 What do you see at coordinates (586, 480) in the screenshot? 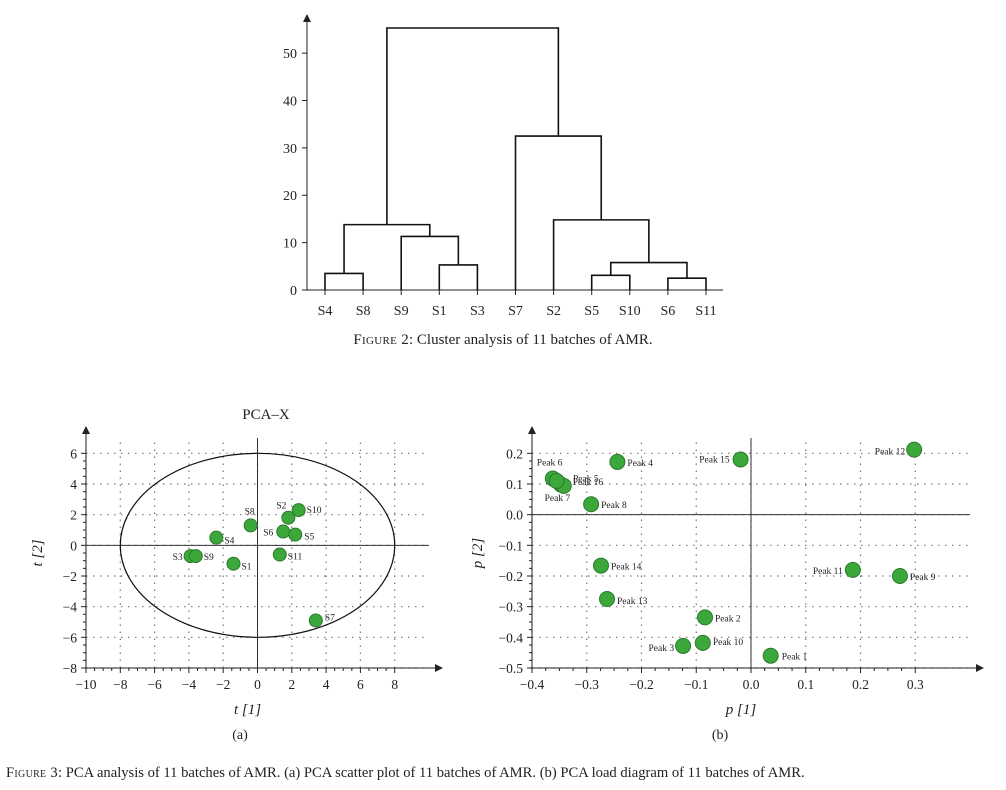
I see `point-label: Peak 5` at bounding box center [586, 480].